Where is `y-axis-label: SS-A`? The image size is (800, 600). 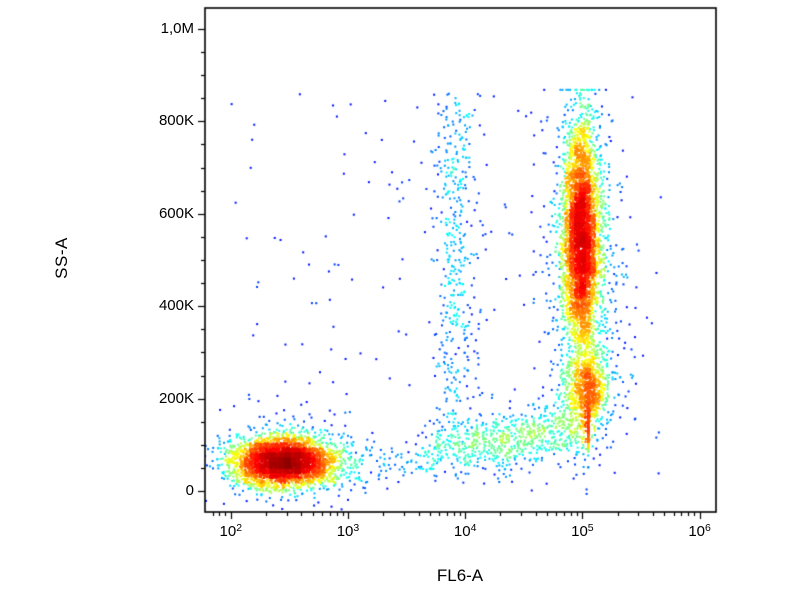
y-axis-label: SS-A is located at coordinates (61, 258).